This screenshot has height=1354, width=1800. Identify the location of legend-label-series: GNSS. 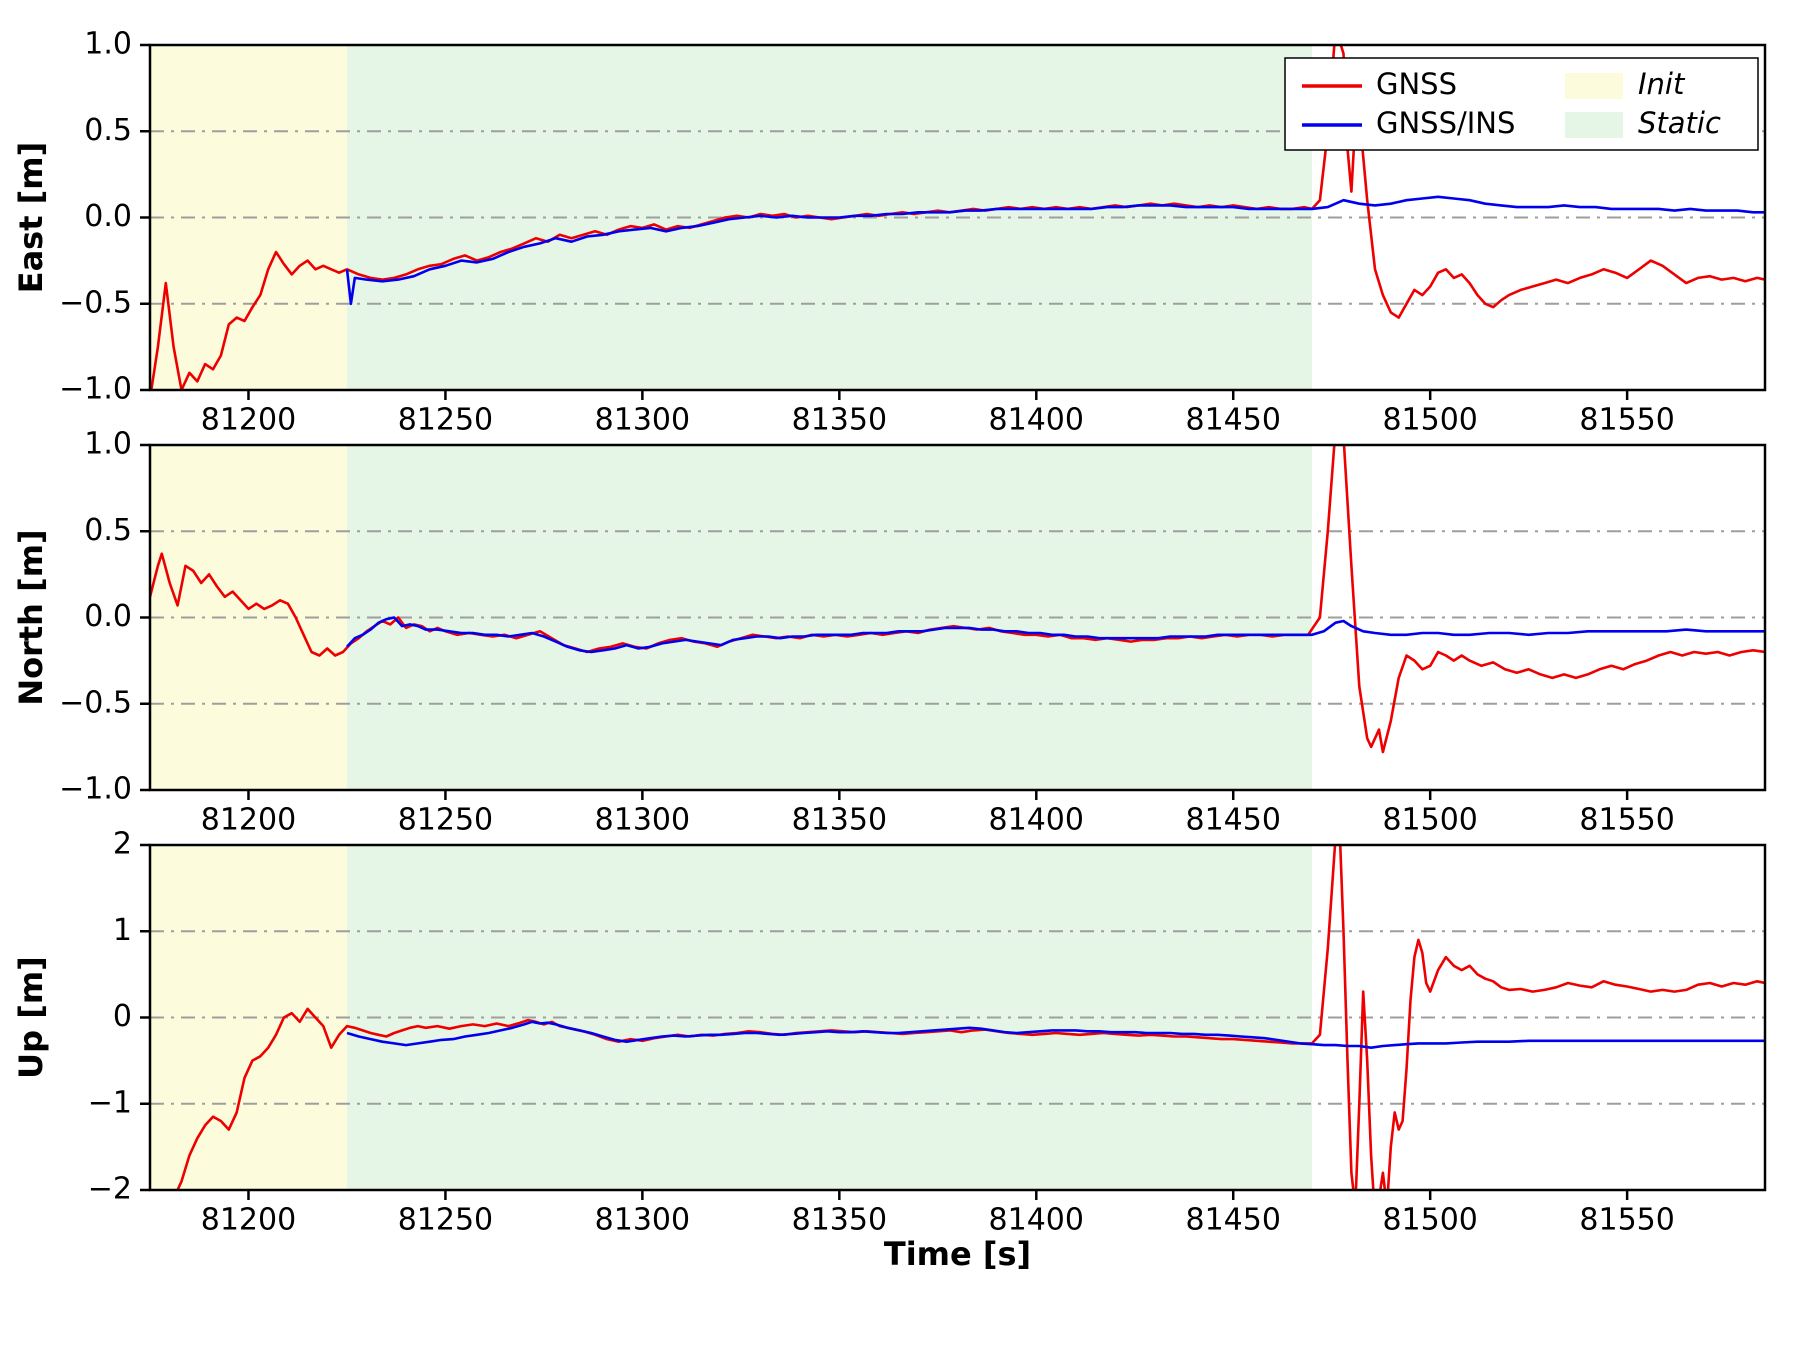
(1416, 84).